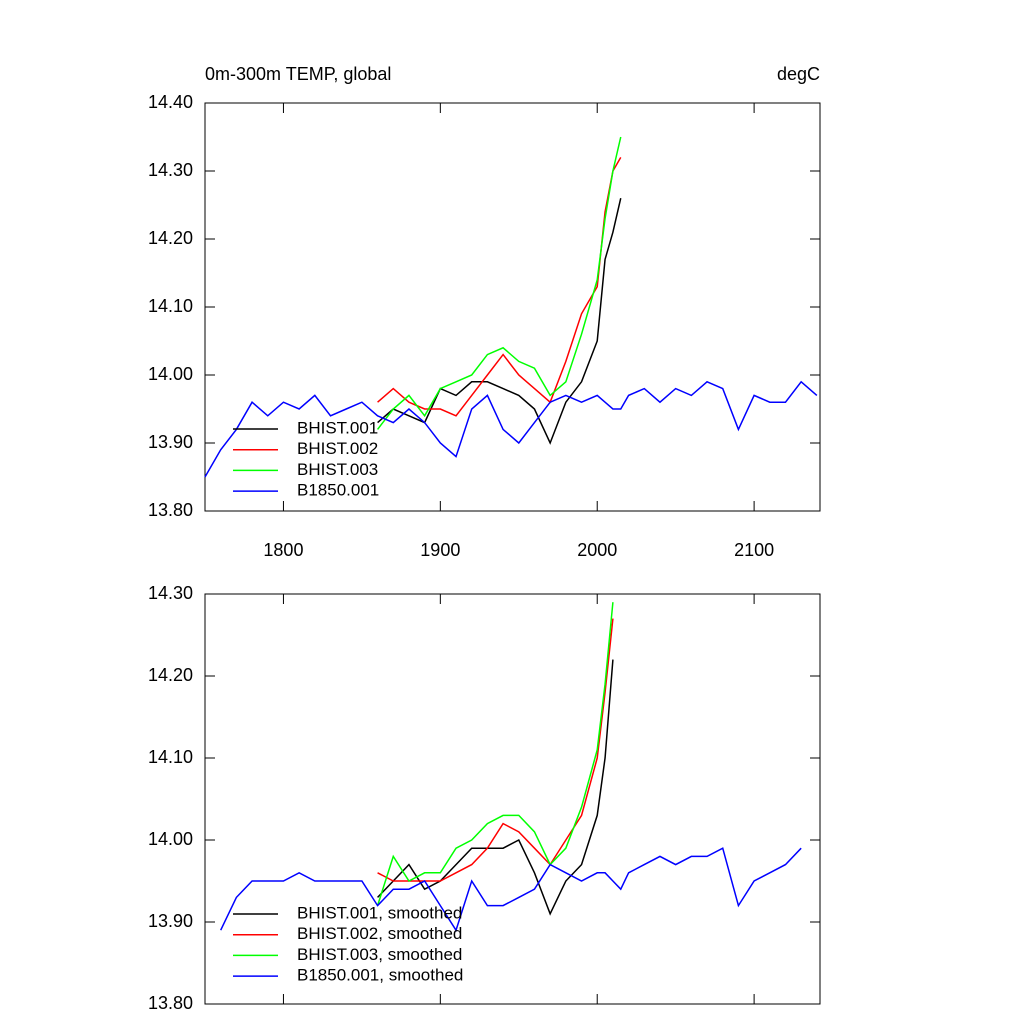 The height and width of the screenshot is (1024, 1024). Describe the element at coordinates (170, 102) in the screenshot. I see `y-tick-label: 14.40` at that location.